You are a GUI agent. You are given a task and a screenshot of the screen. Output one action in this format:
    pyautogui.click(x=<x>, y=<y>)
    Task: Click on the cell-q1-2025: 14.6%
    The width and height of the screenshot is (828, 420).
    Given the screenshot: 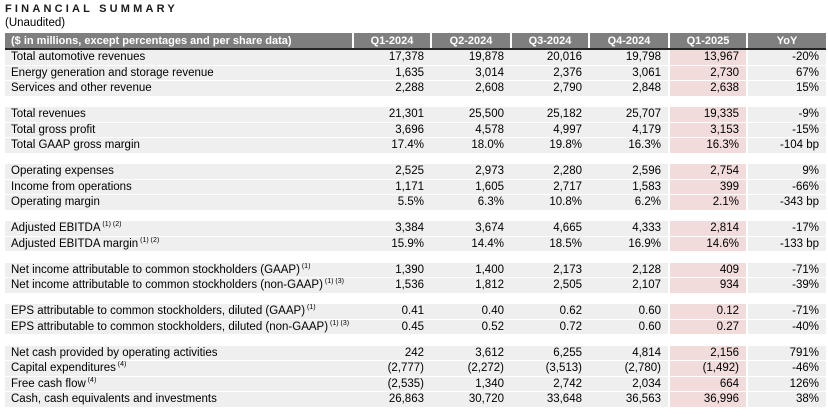 What is the action you would take?
    pyautogui.click(x=708, y=244)
    